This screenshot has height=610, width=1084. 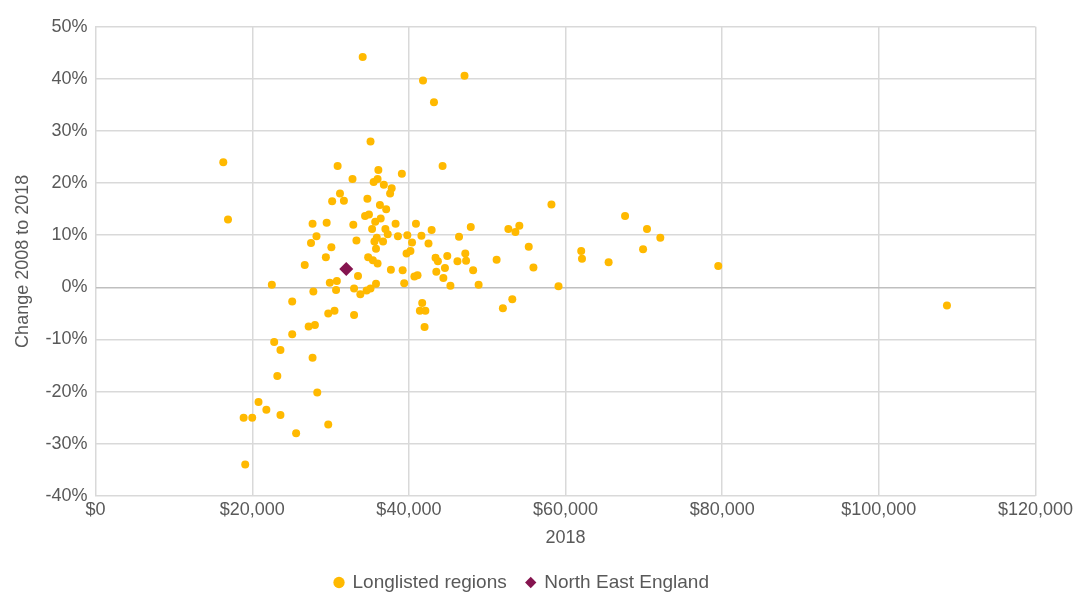 I want to click on x-tick-label: $120,000, so click(x=1035, y=508).